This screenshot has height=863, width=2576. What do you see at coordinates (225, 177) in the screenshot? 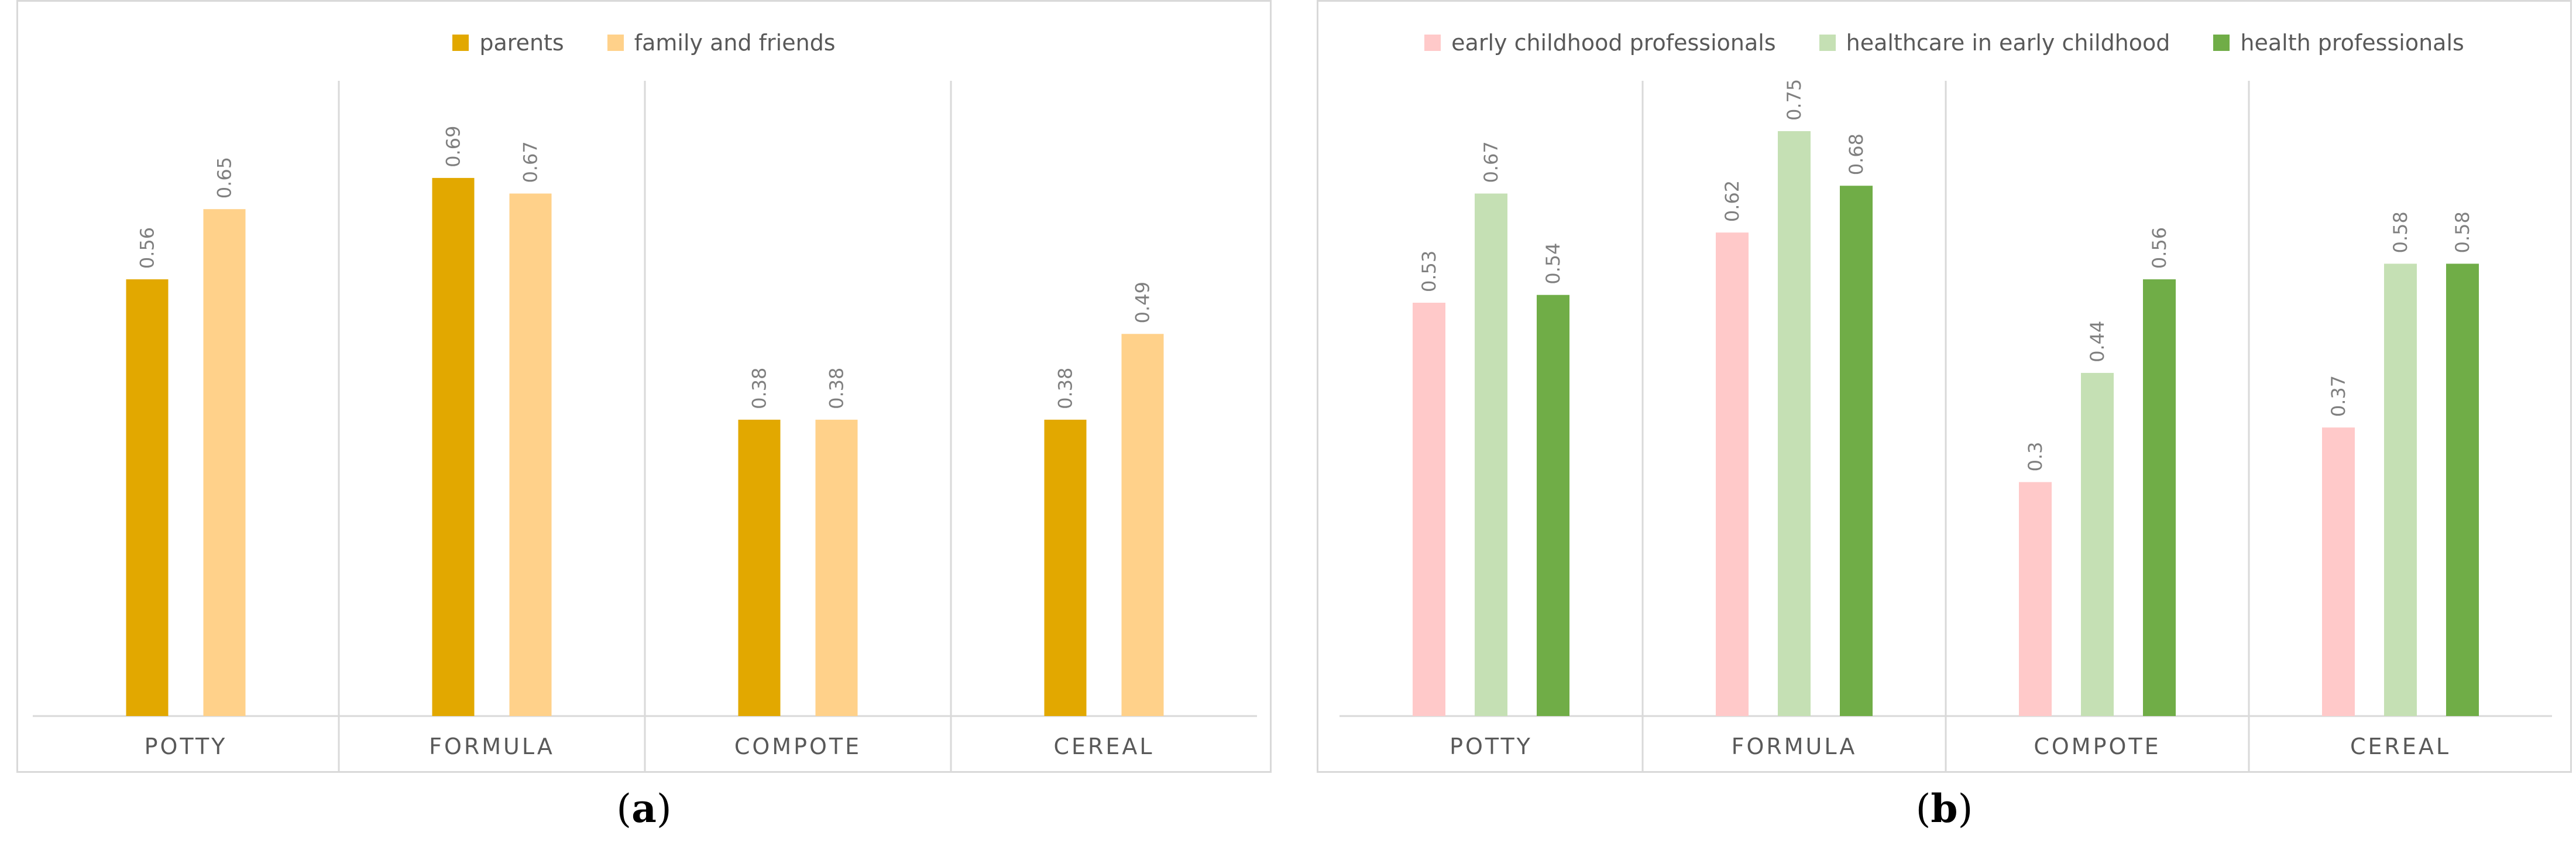
I see `data-label: 0.65` at bounding box center [225, 177].